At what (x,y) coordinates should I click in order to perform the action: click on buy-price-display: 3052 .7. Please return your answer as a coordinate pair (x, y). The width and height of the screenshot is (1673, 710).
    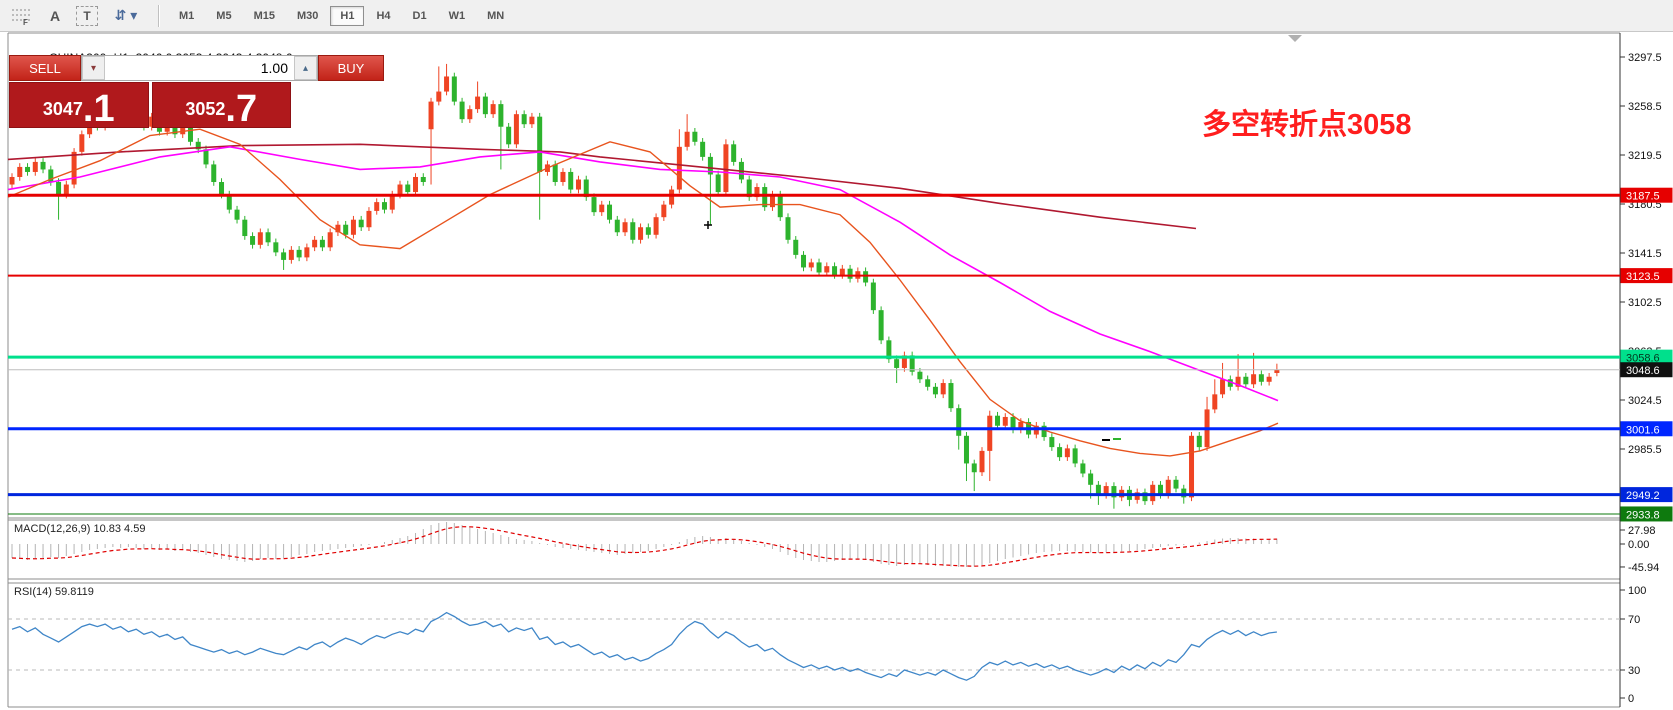
    Looking at the image, I should click on (221, 106).